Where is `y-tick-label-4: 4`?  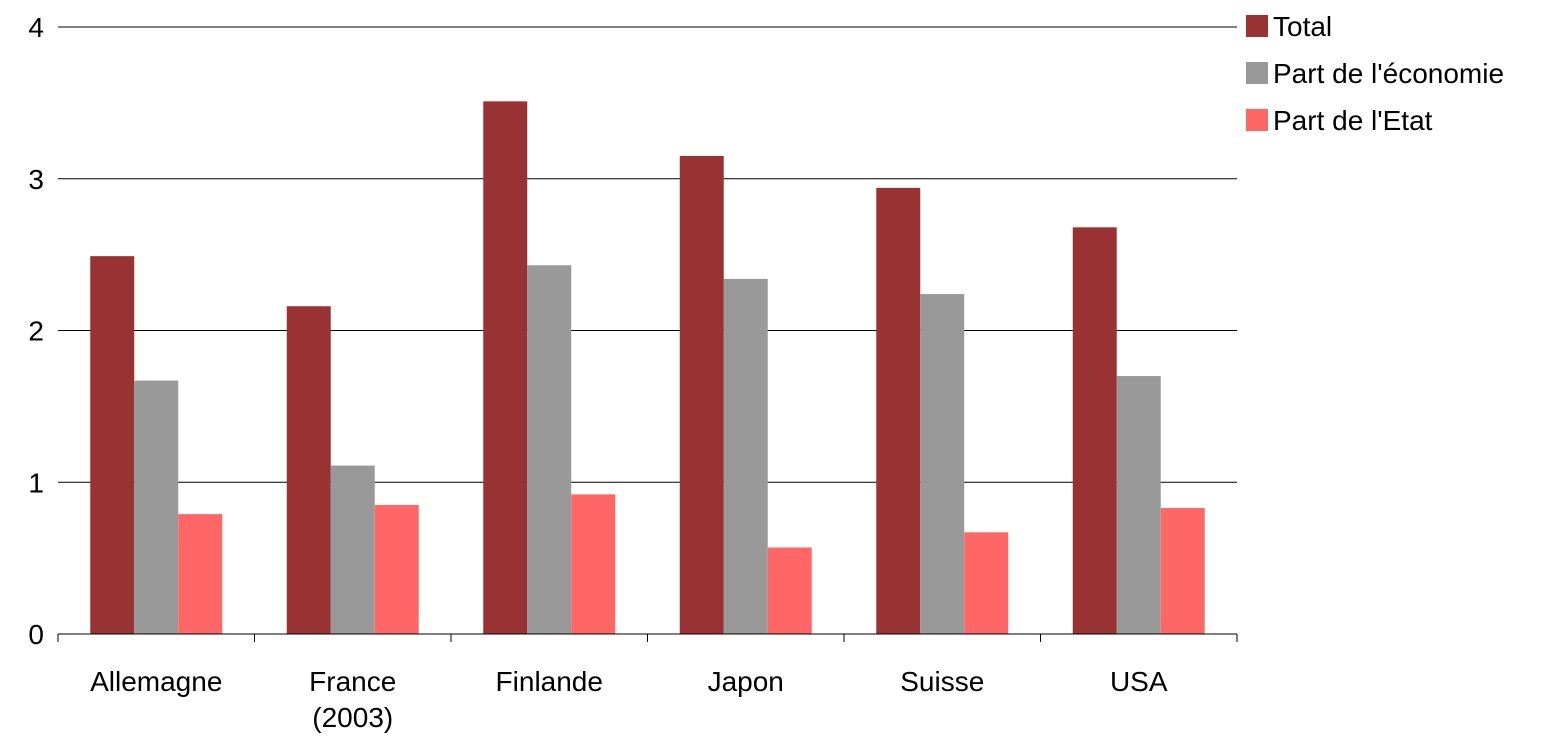 y-tick-label-4: 4 is located at coordinates (36, 27).